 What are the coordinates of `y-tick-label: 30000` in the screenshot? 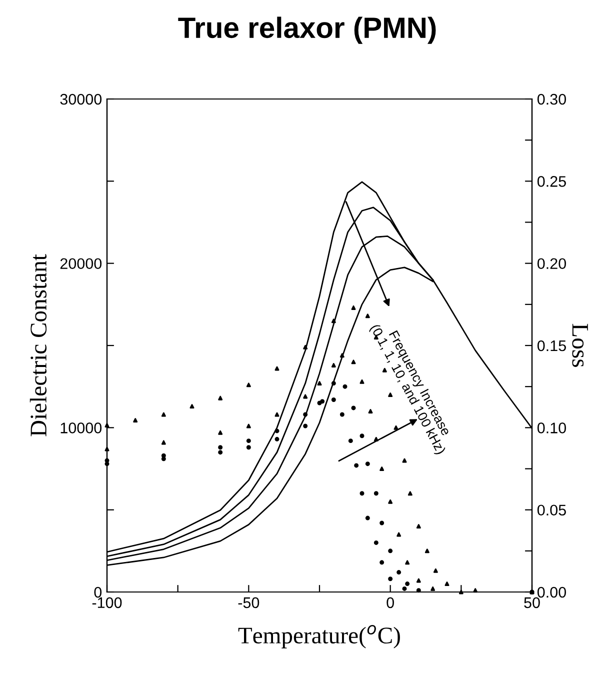 It's located at (81, 99).